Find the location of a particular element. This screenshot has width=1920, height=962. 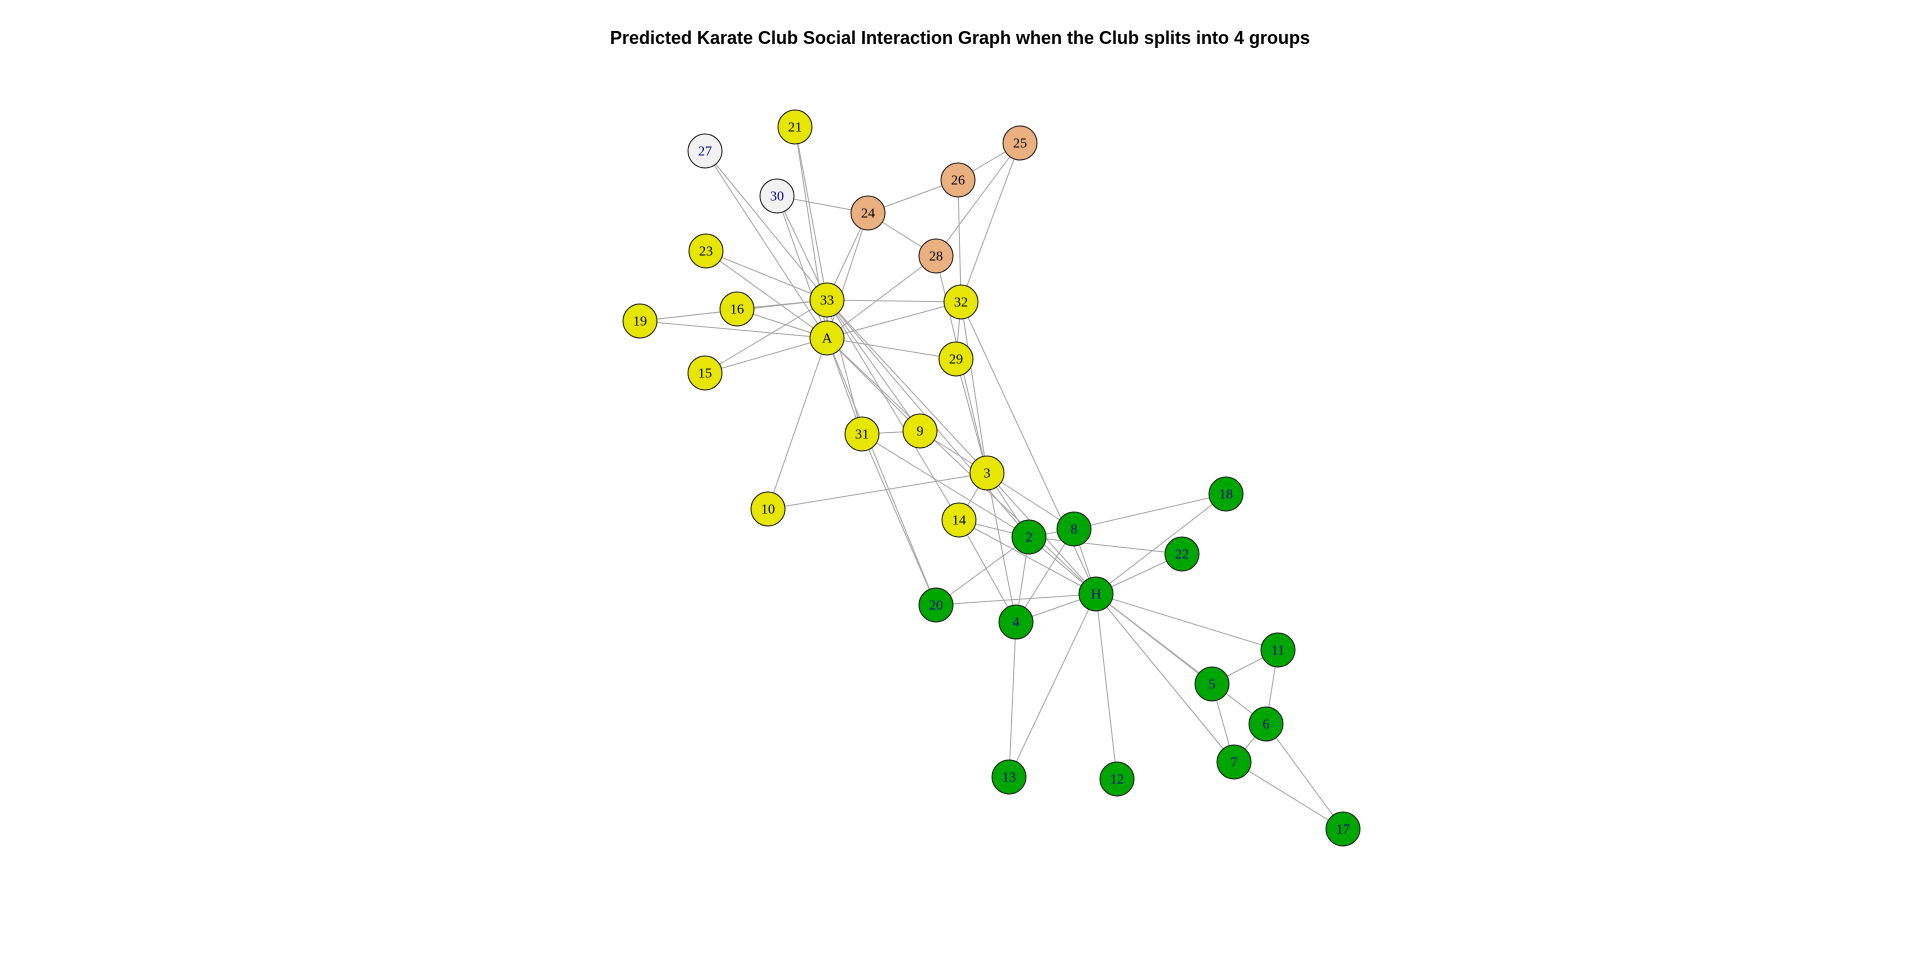

node-6: 6 is located at coordinates (1266, 724).